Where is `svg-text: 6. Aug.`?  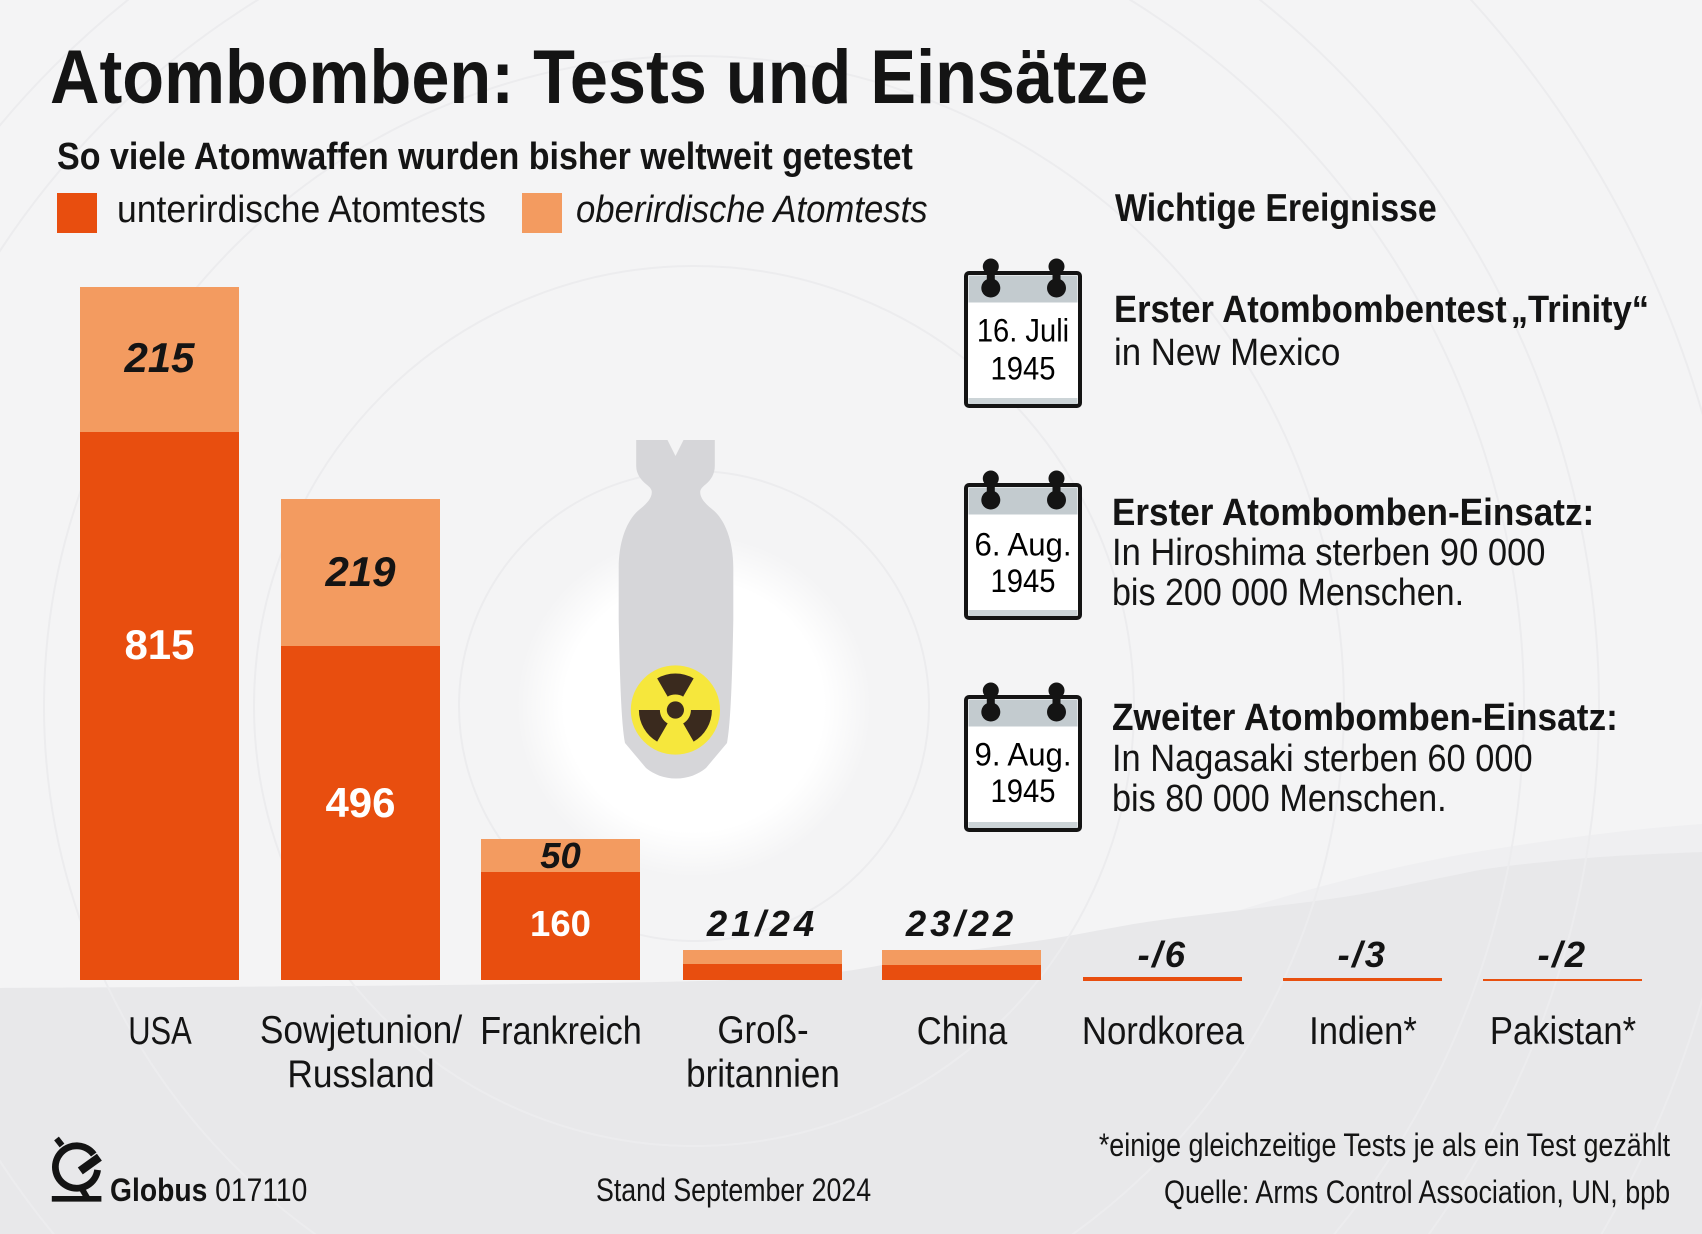 svg-text: 6. Aug. is located at coordinates (1023, 545).